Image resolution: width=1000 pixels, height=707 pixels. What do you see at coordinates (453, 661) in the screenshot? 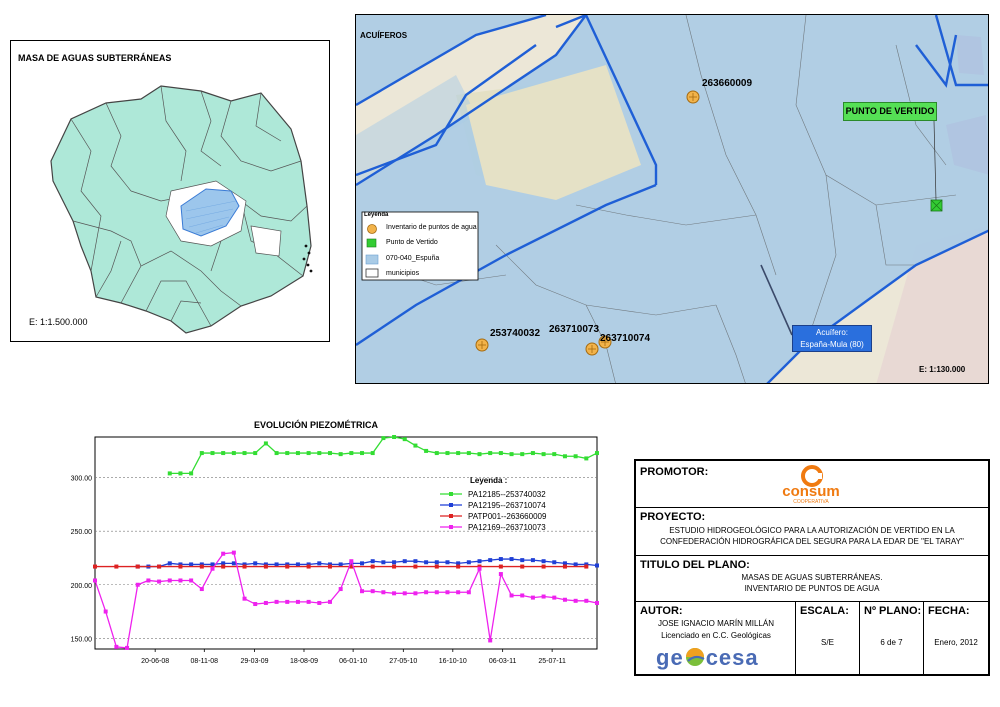
I see `x-tick-label: 16-10-10` at bounding box center [453, 661].